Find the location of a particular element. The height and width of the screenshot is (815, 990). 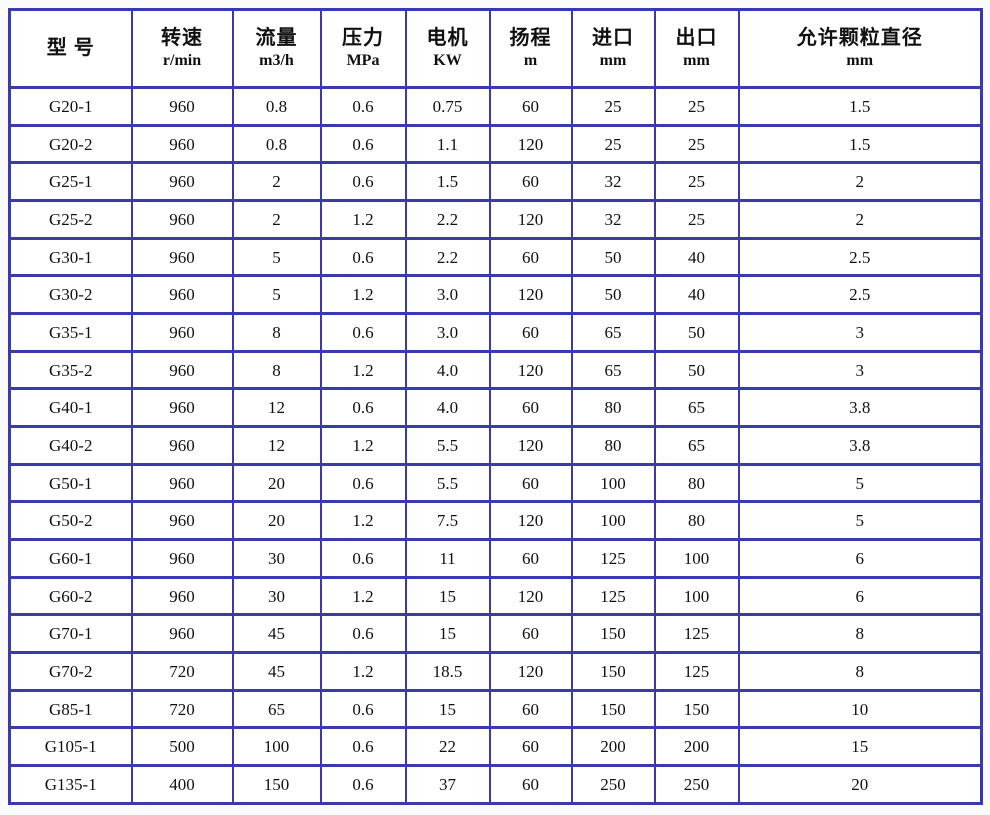

model-cell: G60-2 is located at coordinates (70, 596).